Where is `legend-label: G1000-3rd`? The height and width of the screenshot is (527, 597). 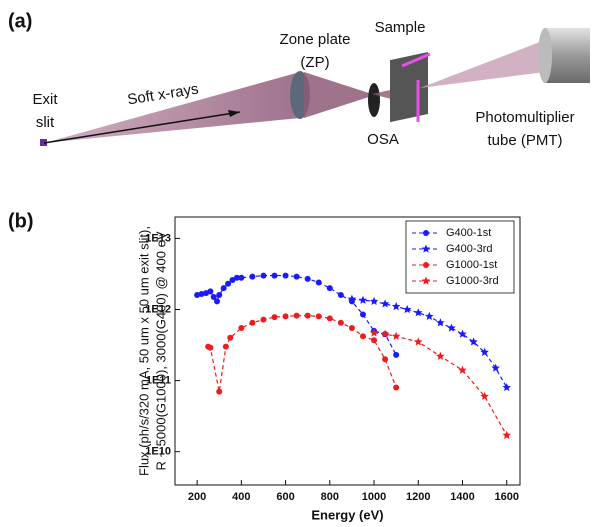
legend-label: G1000-3rd is located at coordinates (472, 281).